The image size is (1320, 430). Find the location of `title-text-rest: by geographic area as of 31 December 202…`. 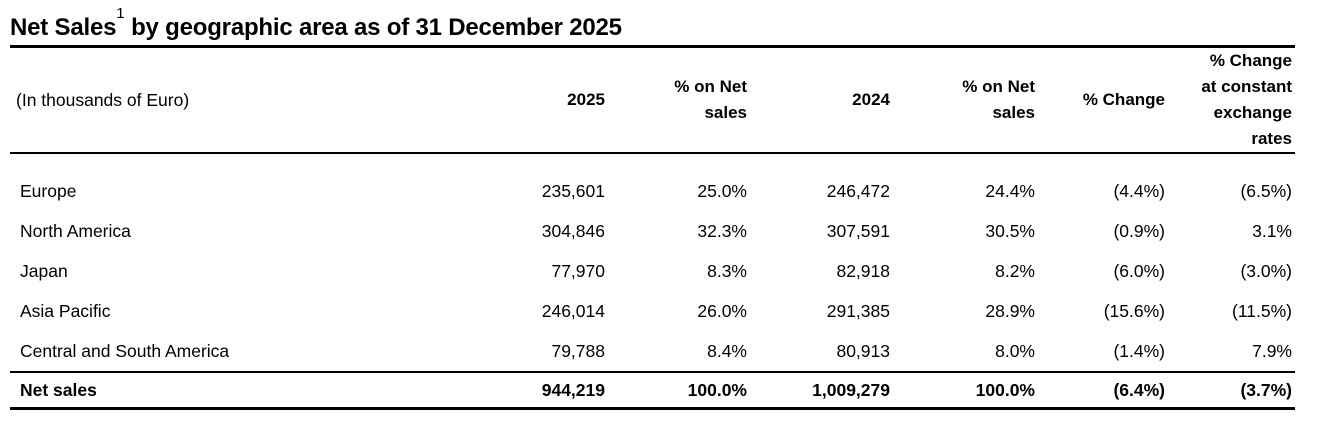

title-text-rest: by geographic area as of 31 December 202… is located at coordinates (373, 27).